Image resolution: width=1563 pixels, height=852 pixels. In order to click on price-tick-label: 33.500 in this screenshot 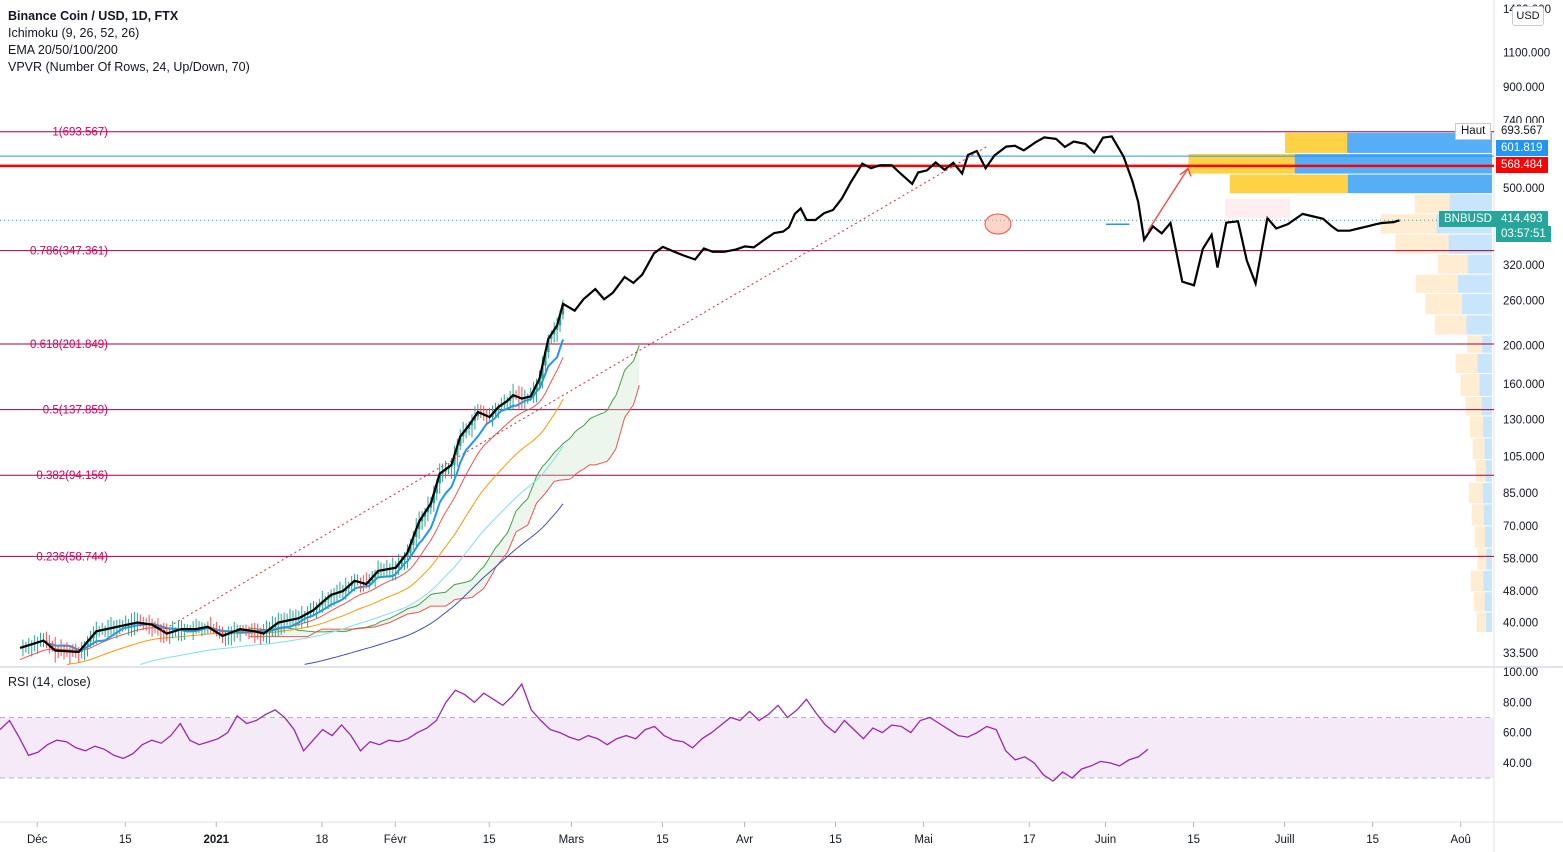, I will do `click(1520, 654)`.